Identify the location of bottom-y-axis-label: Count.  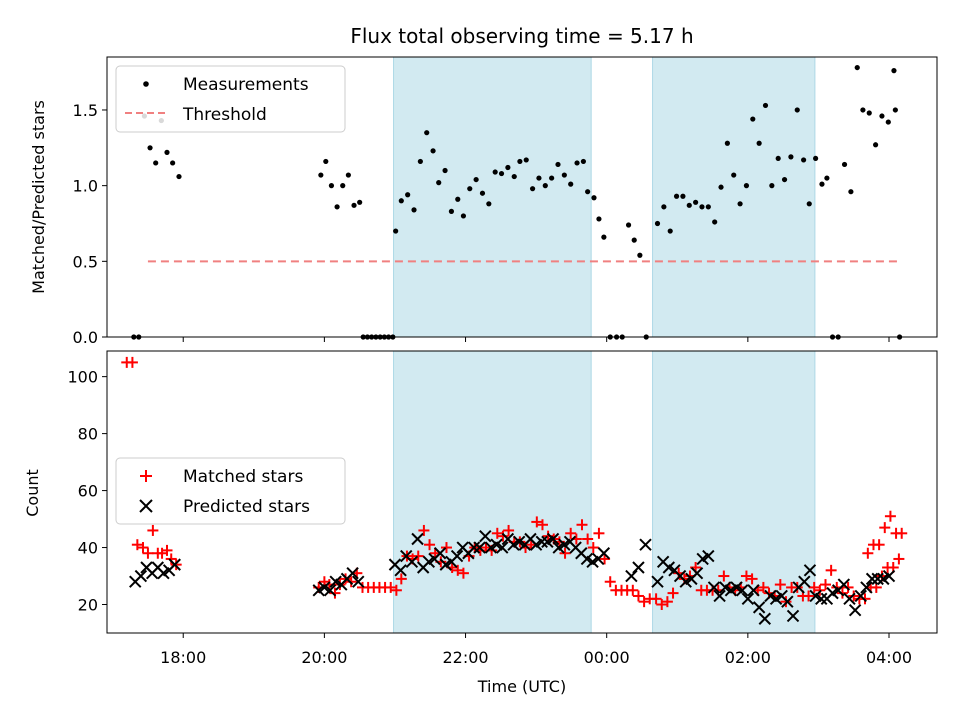
(32, 493).